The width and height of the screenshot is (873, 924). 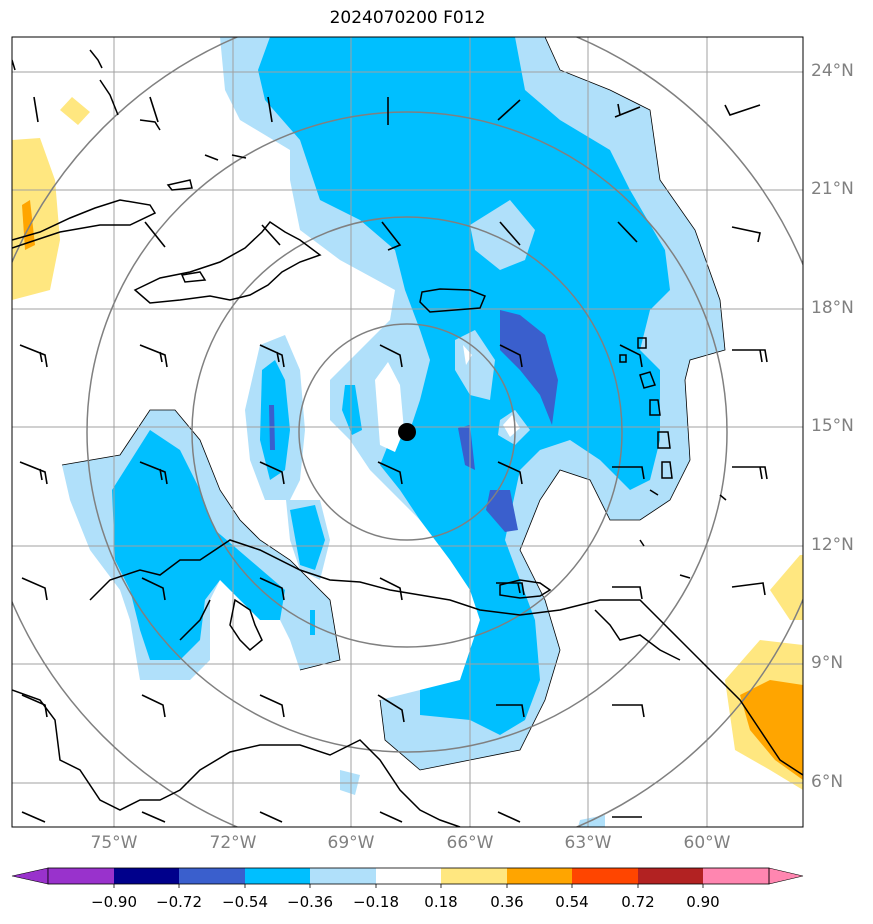 I want to click on colorbar-label: −0.54, so click(x=245, y=902).